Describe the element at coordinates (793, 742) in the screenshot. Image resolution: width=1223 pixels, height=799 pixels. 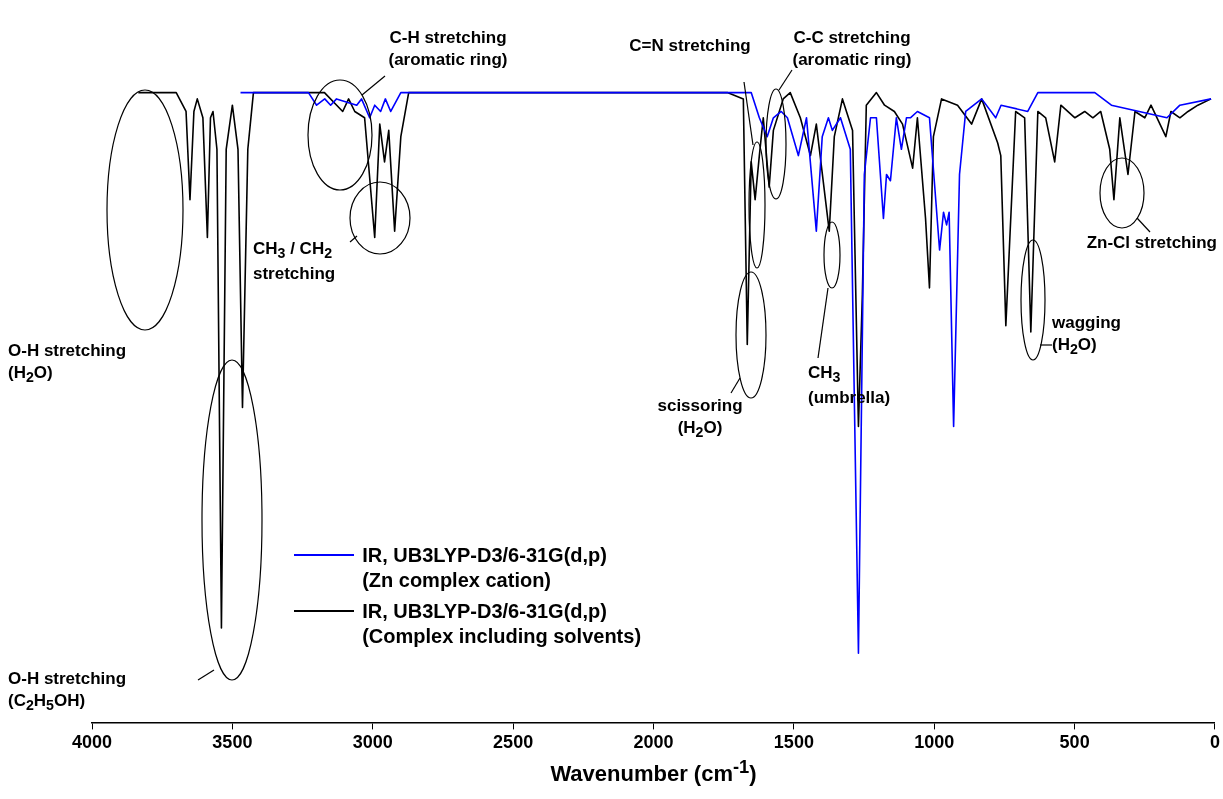
I see `x-tick-label: 1500` at that location.